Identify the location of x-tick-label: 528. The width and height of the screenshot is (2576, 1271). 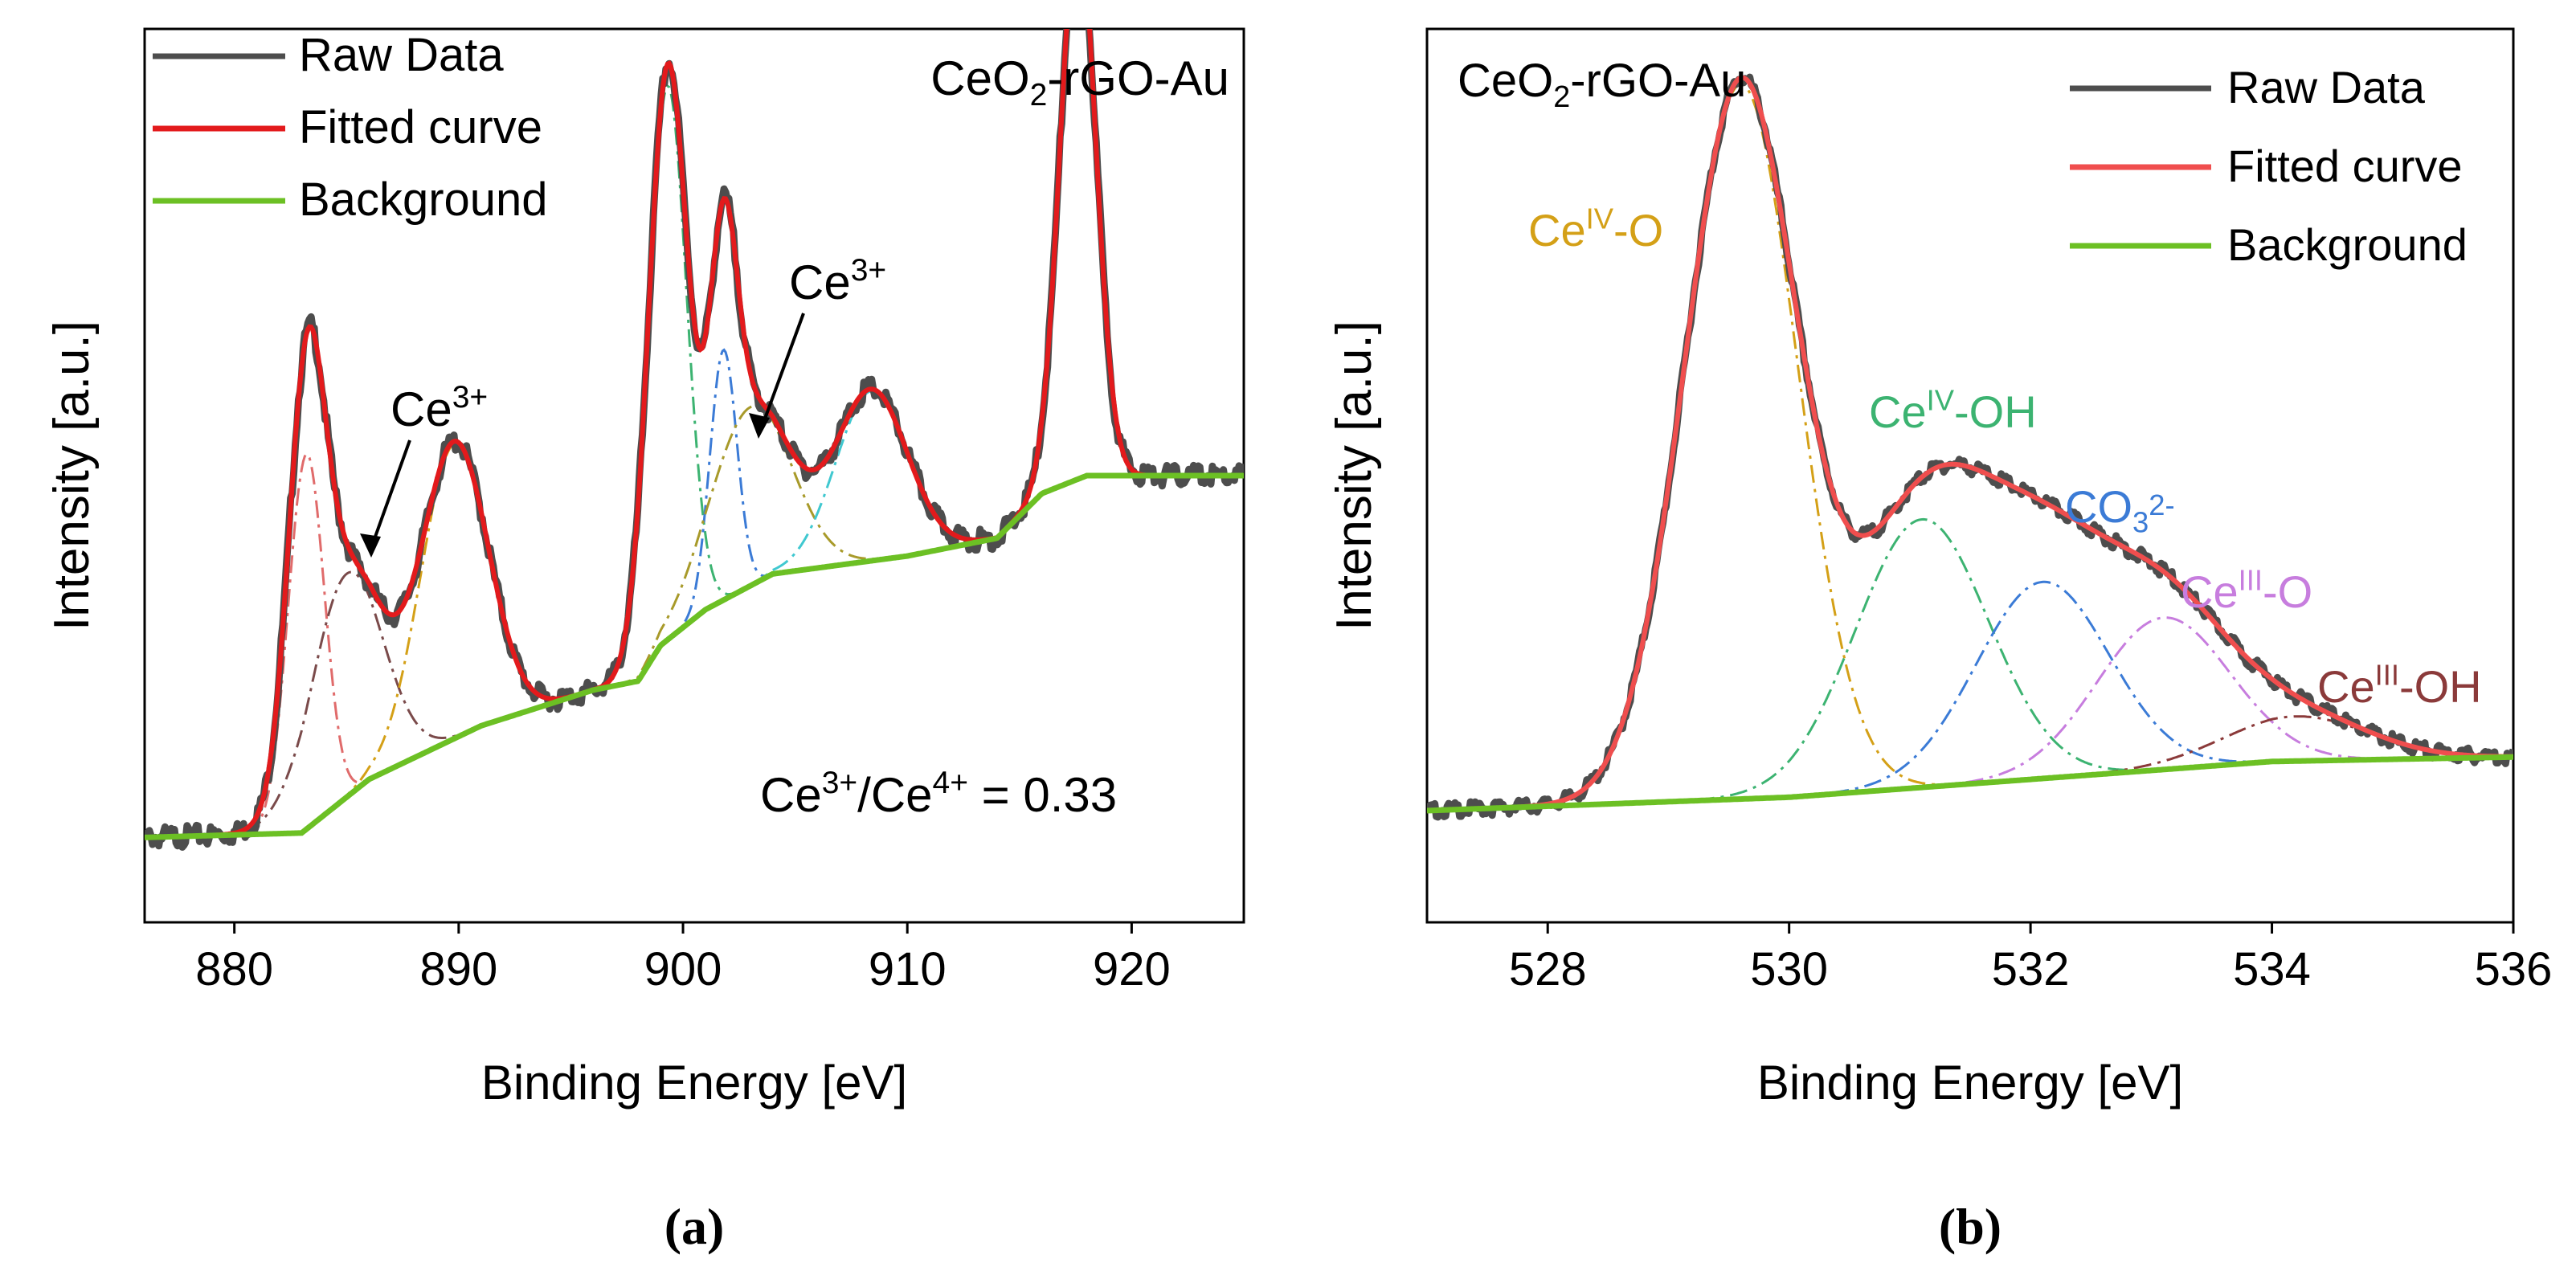
(1548, 969).